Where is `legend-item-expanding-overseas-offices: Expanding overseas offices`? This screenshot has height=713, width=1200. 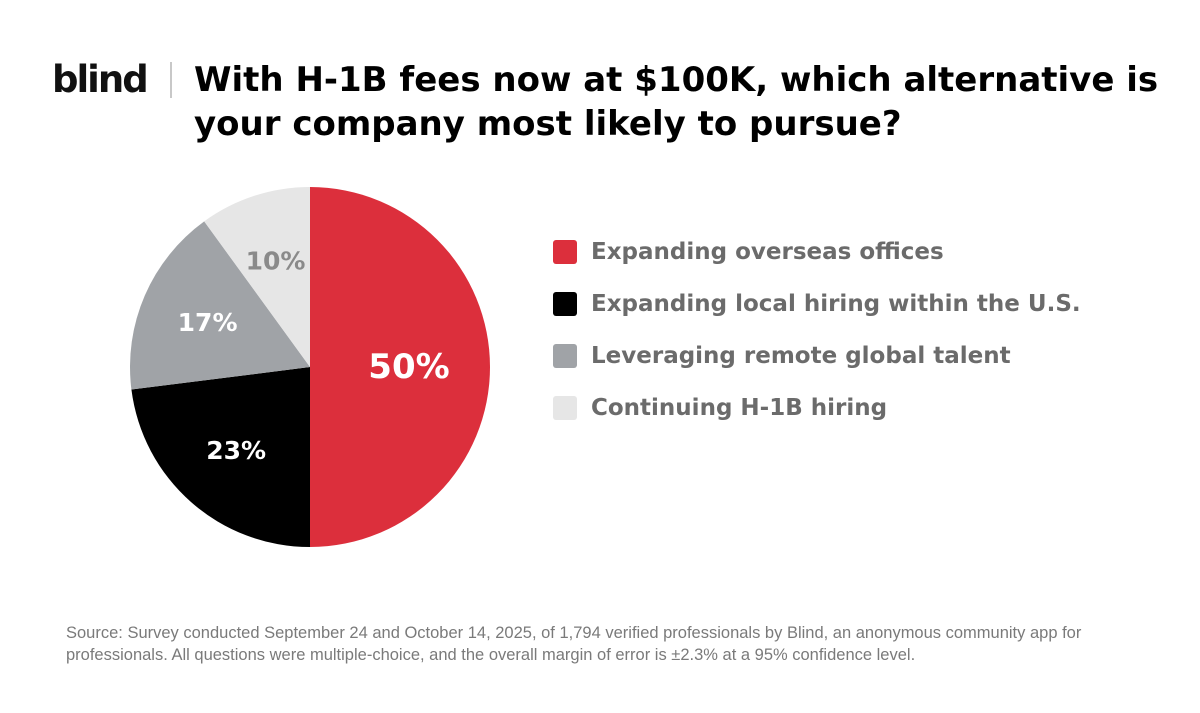
legend-item-expanding-overseas-offices: Expanding overseas offices is located at coordinates (817, 252).